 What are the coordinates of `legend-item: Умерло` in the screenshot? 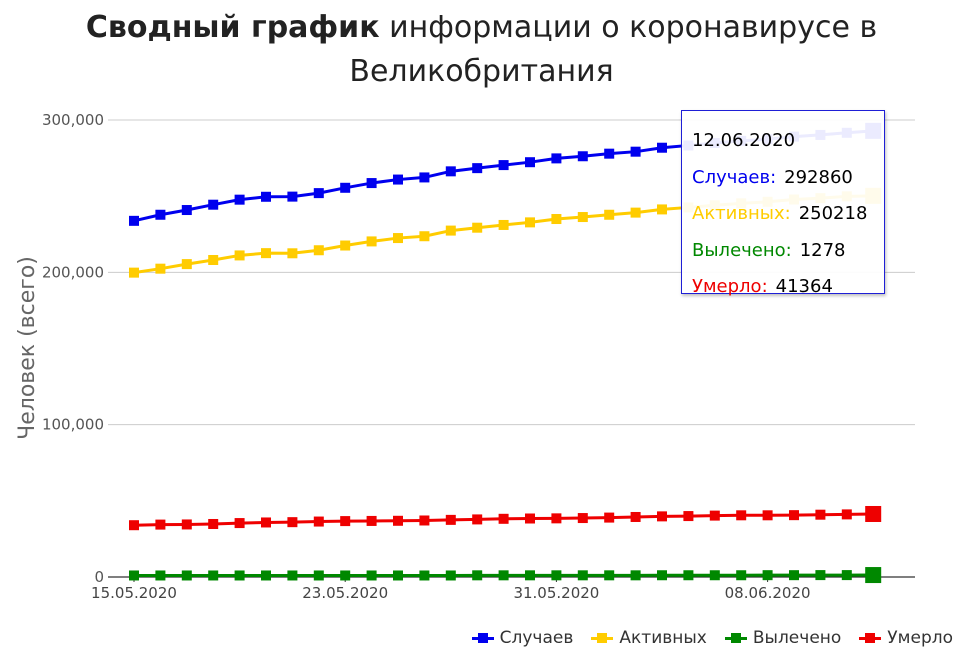 It's located at (906, 638).